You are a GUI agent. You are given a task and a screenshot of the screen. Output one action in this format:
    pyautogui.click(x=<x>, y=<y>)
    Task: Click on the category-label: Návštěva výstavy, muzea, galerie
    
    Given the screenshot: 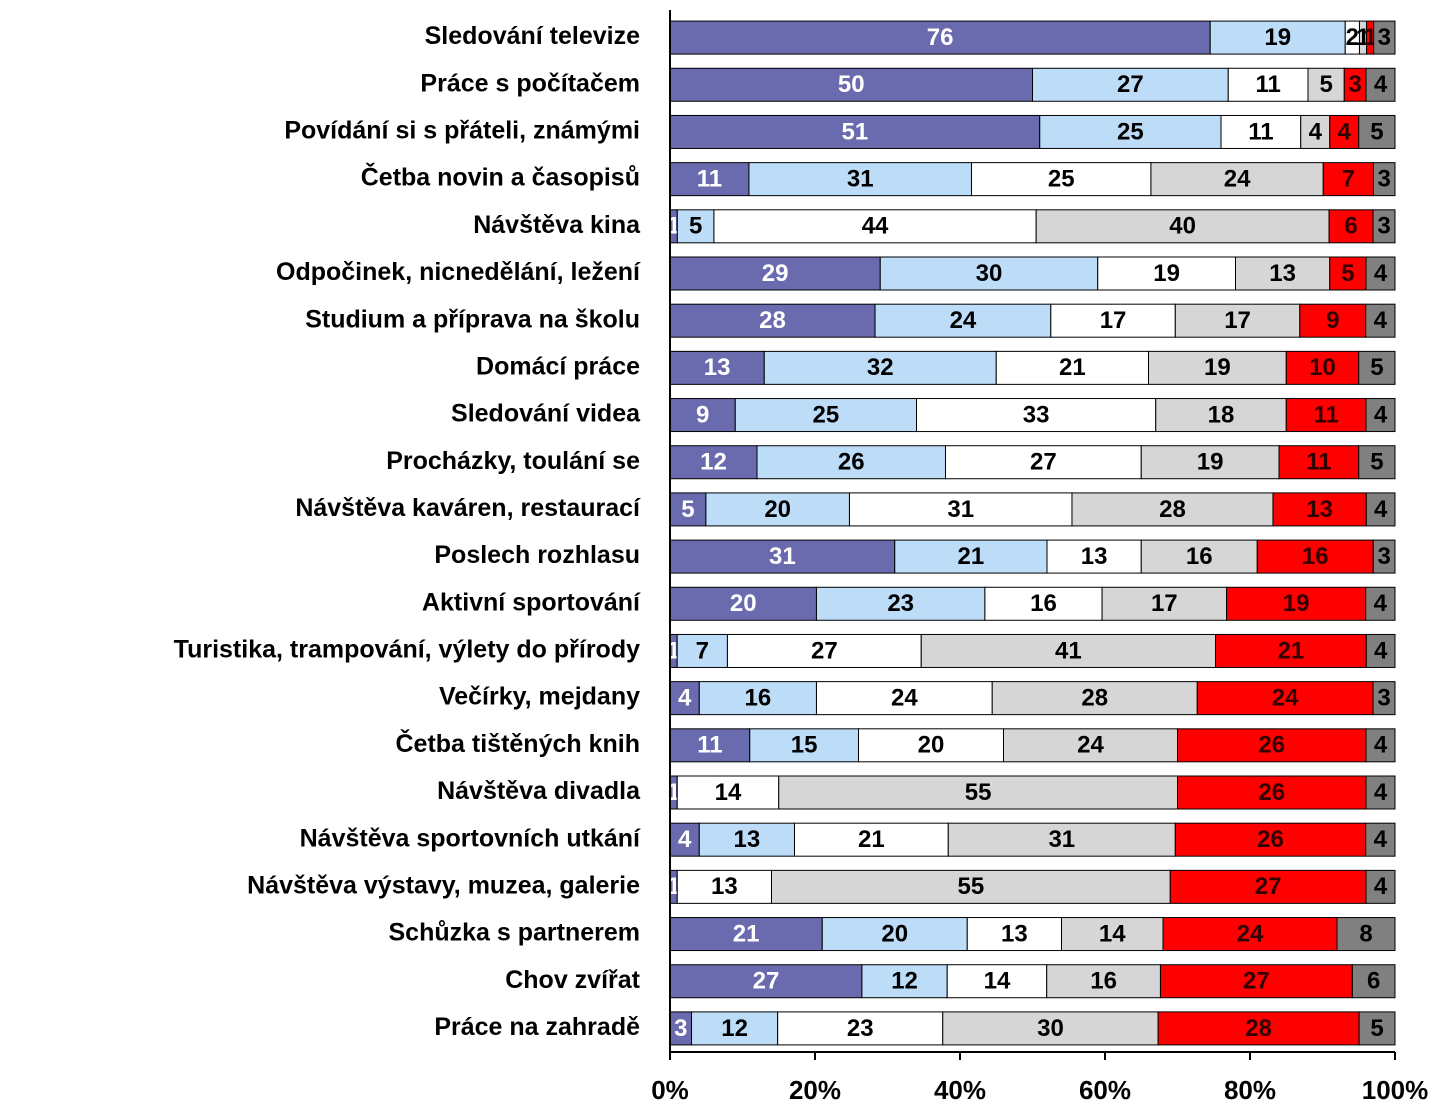 What is the action you would take?
    pyautogui.click(x=443, y=885)
    